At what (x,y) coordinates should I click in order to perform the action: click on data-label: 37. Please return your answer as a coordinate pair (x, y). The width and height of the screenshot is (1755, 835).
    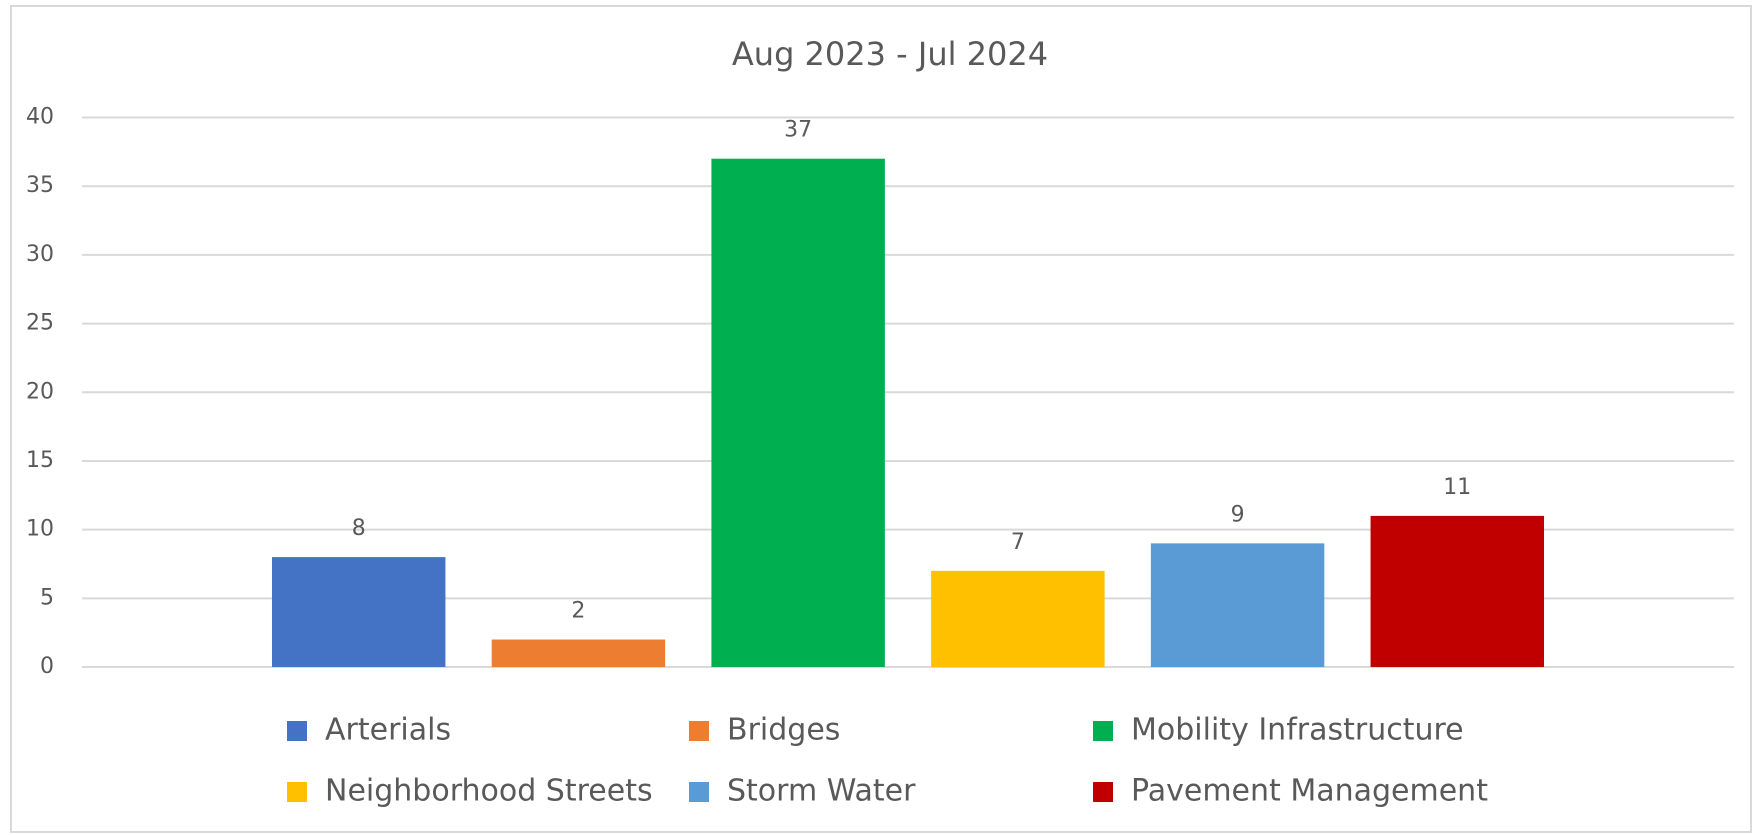
    Looking at the image, I should click on (798, 130).